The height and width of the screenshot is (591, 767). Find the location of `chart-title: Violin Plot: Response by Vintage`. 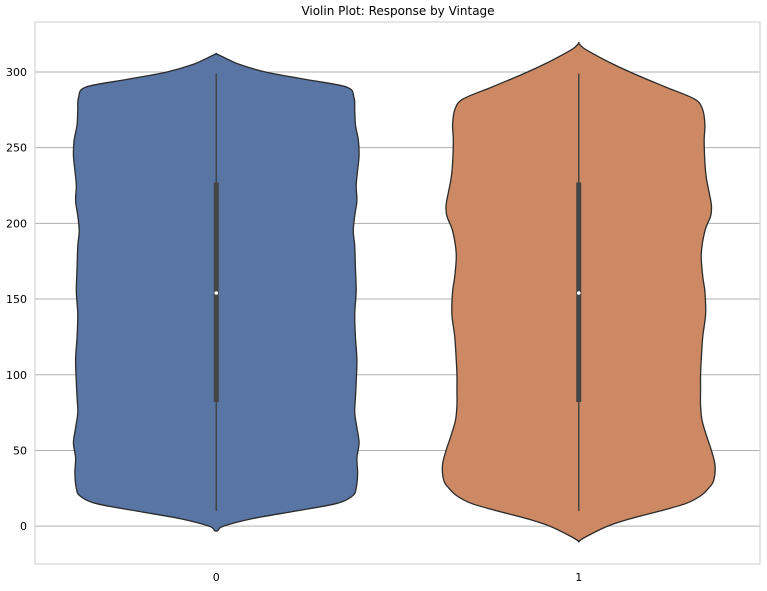

chart-title: Violin Plot: Response by Vintage is located at coordinates (397, 11).